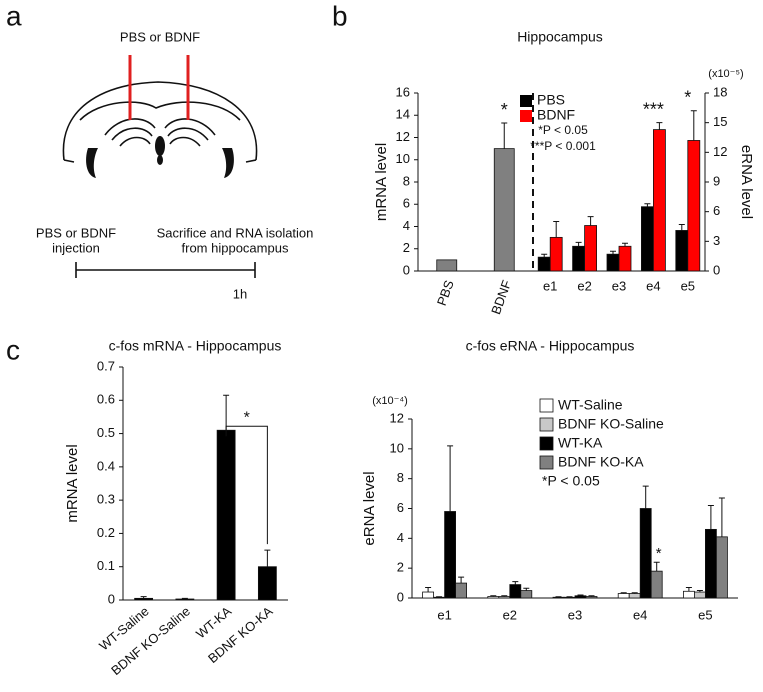 The image size is (763, 692). I want to click on tick-label: 0.6, so click(106, 399).